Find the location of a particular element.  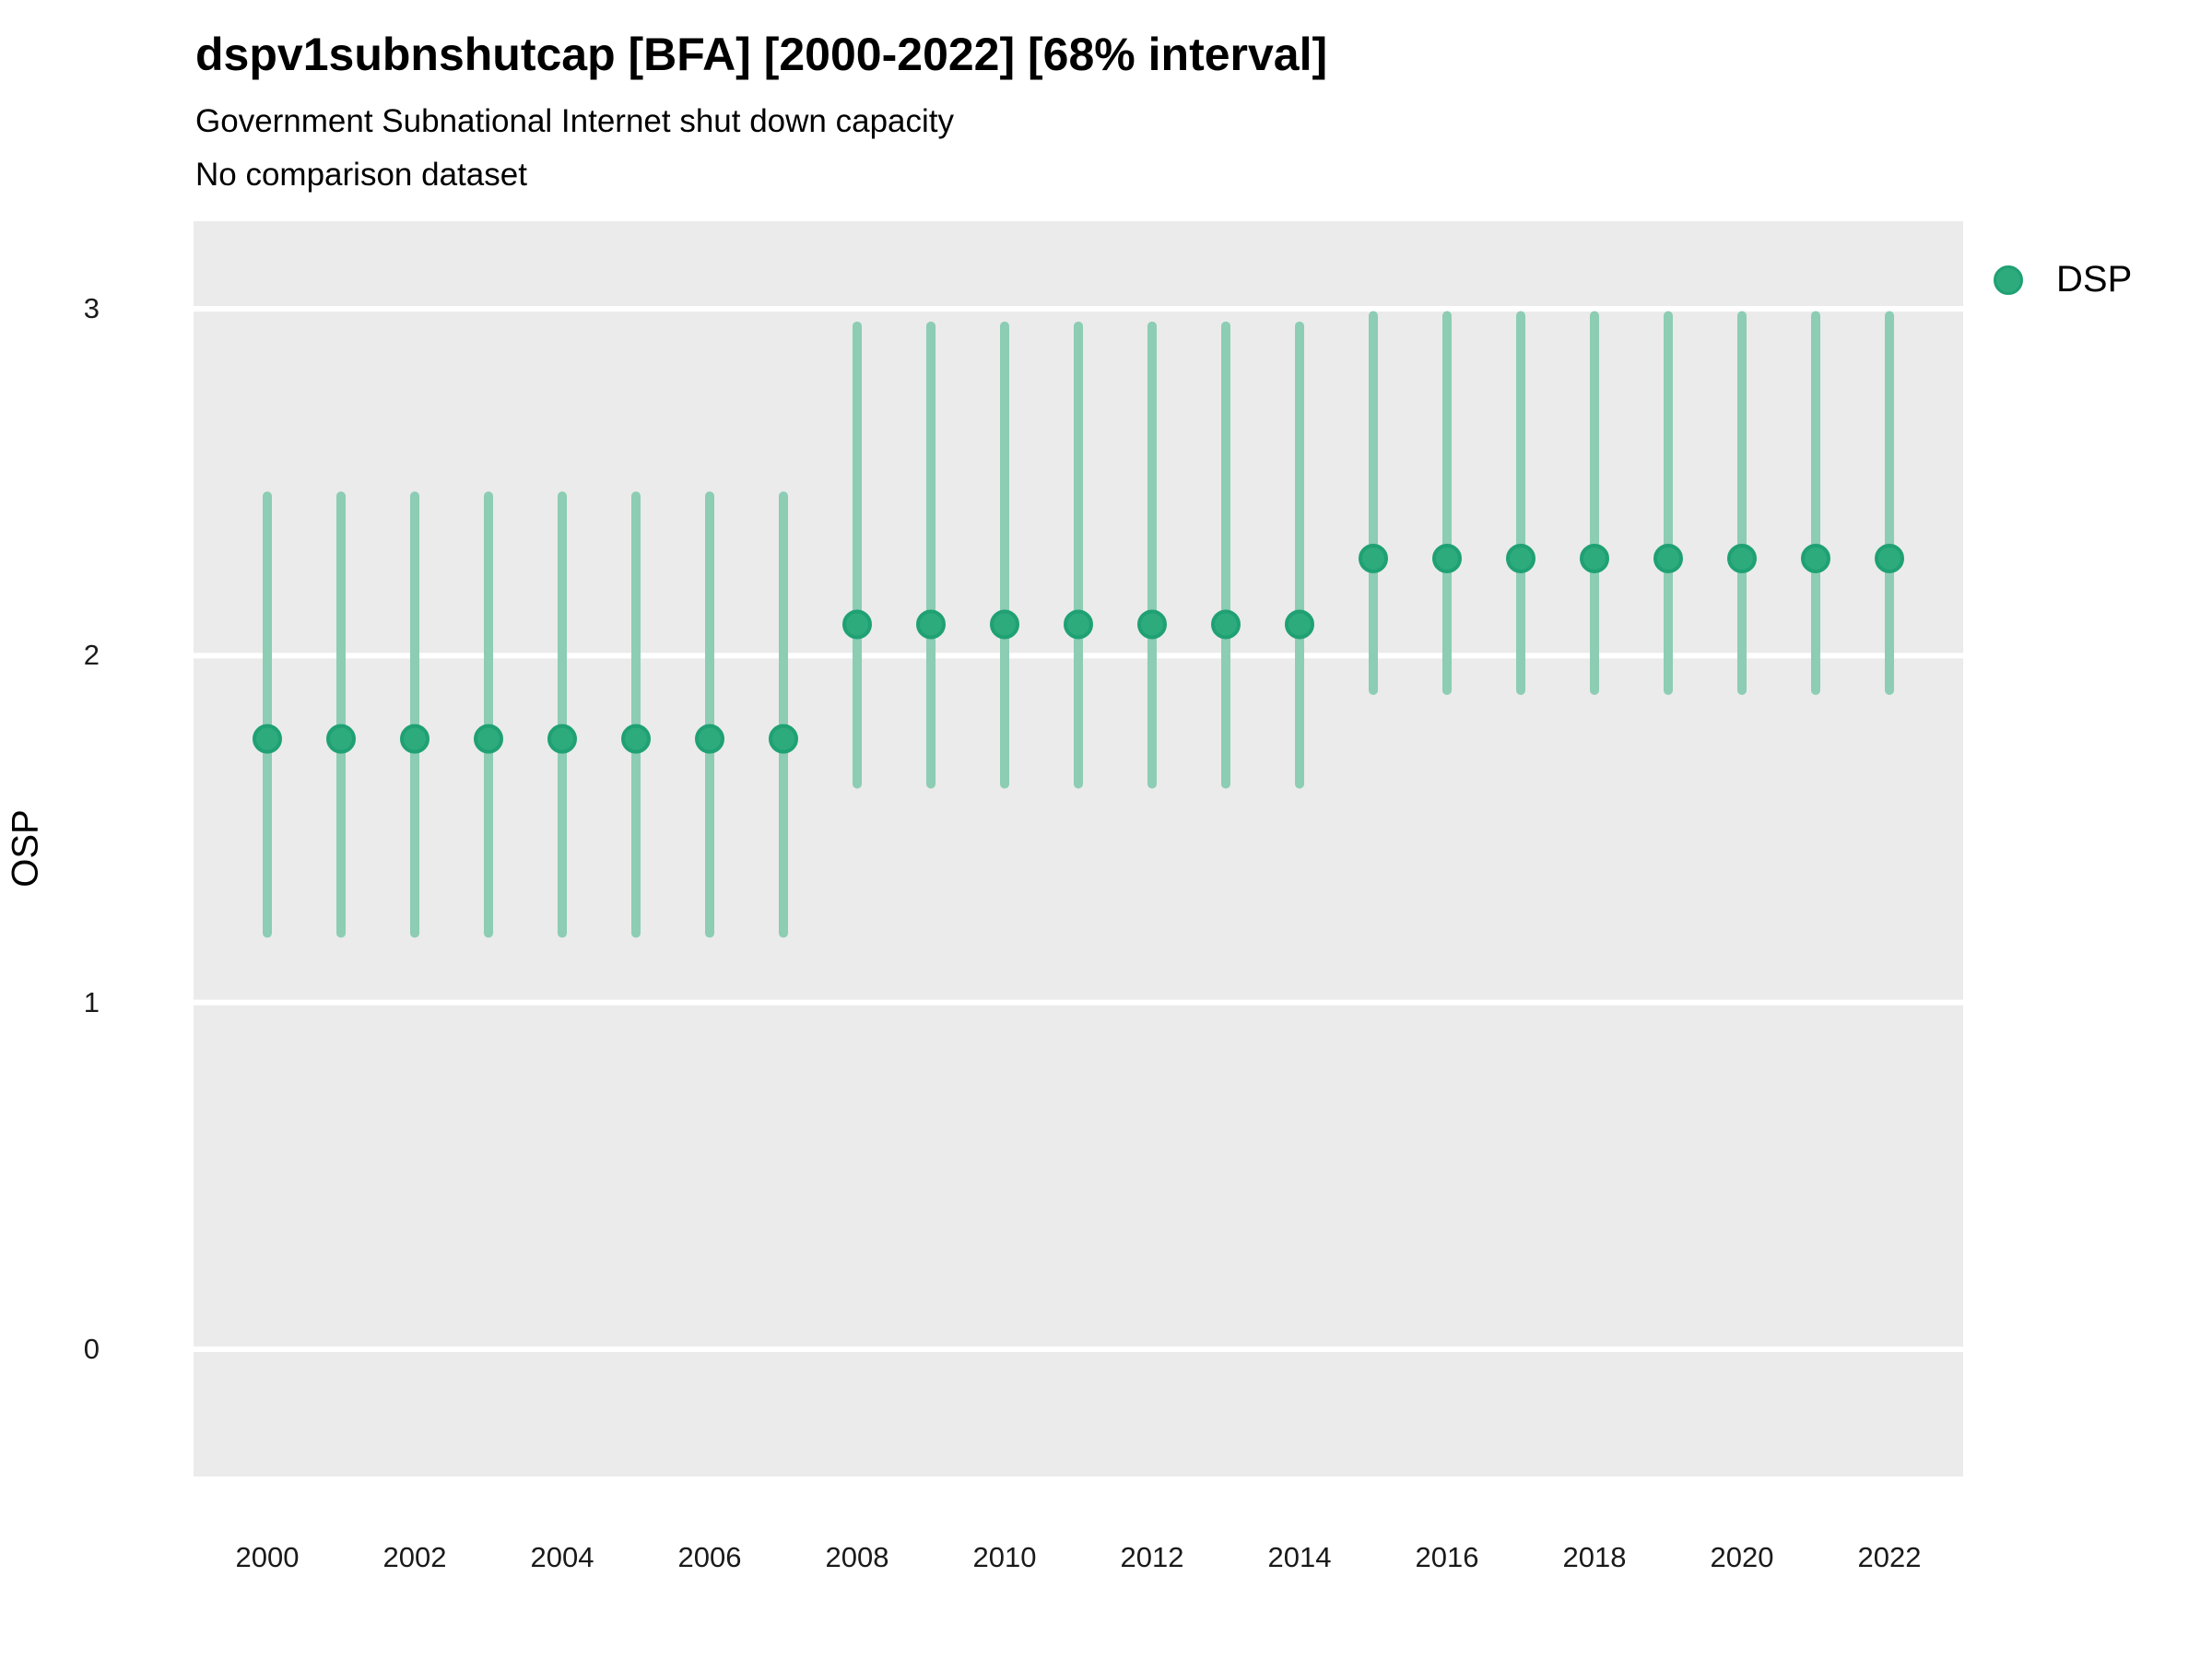

point-marker-2007 is located at coordinates (783, 739).